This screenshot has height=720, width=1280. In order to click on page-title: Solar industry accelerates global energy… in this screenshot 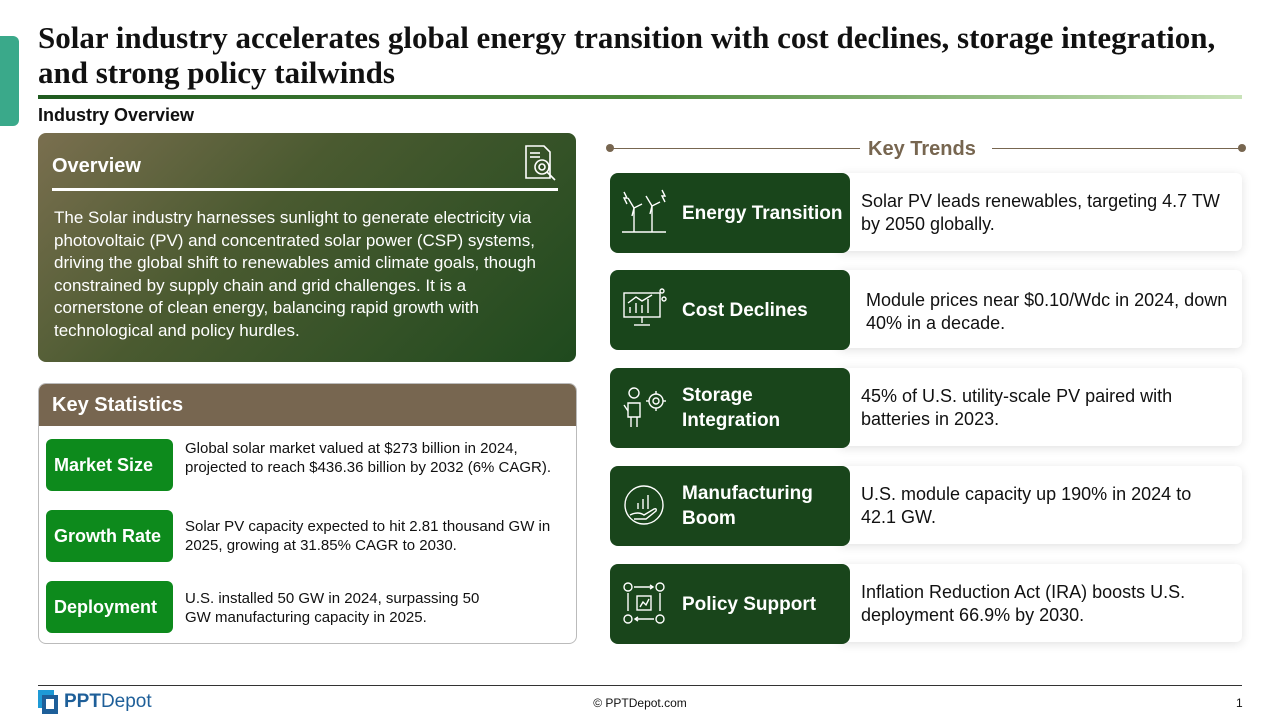, I will do `click(627, 55)`.